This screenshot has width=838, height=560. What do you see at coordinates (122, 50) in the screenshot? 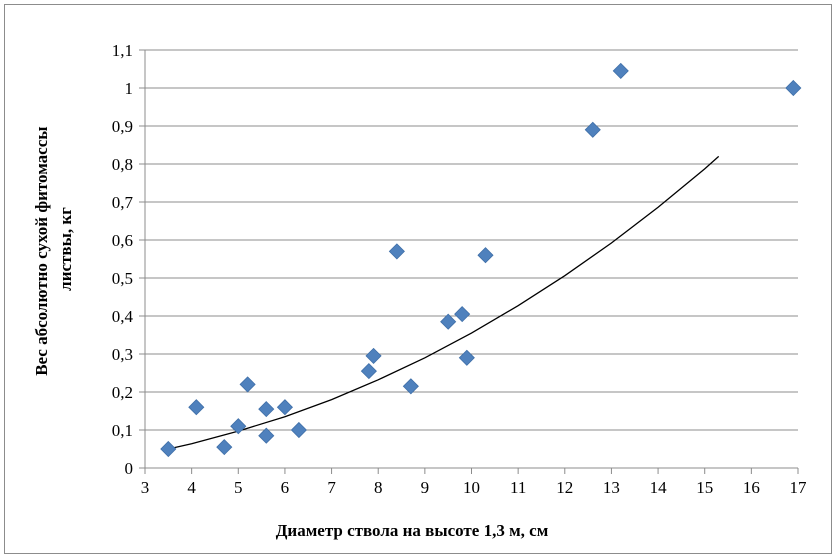
I see `y-tick-label: 1,1` at bounding box center [122, 50].